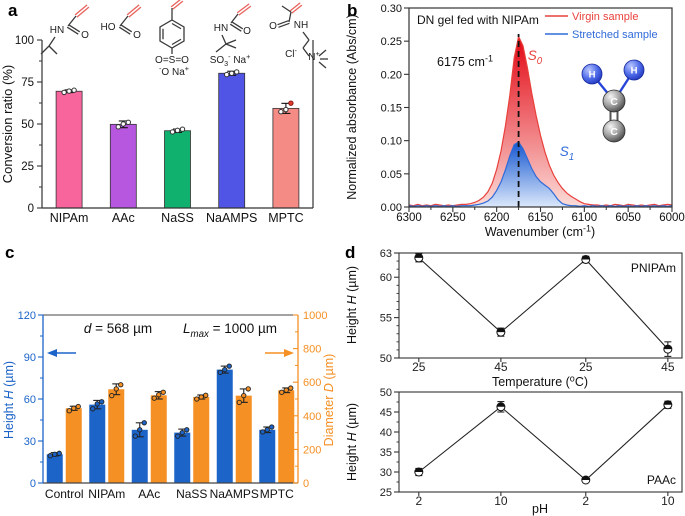 Image resolution: width=685 pixels, height=516 pixels. What do you see at coordinates (391, 109) in the screenshot?
I see `y-tick-label: 0.15` at bounding box center [391, 109].